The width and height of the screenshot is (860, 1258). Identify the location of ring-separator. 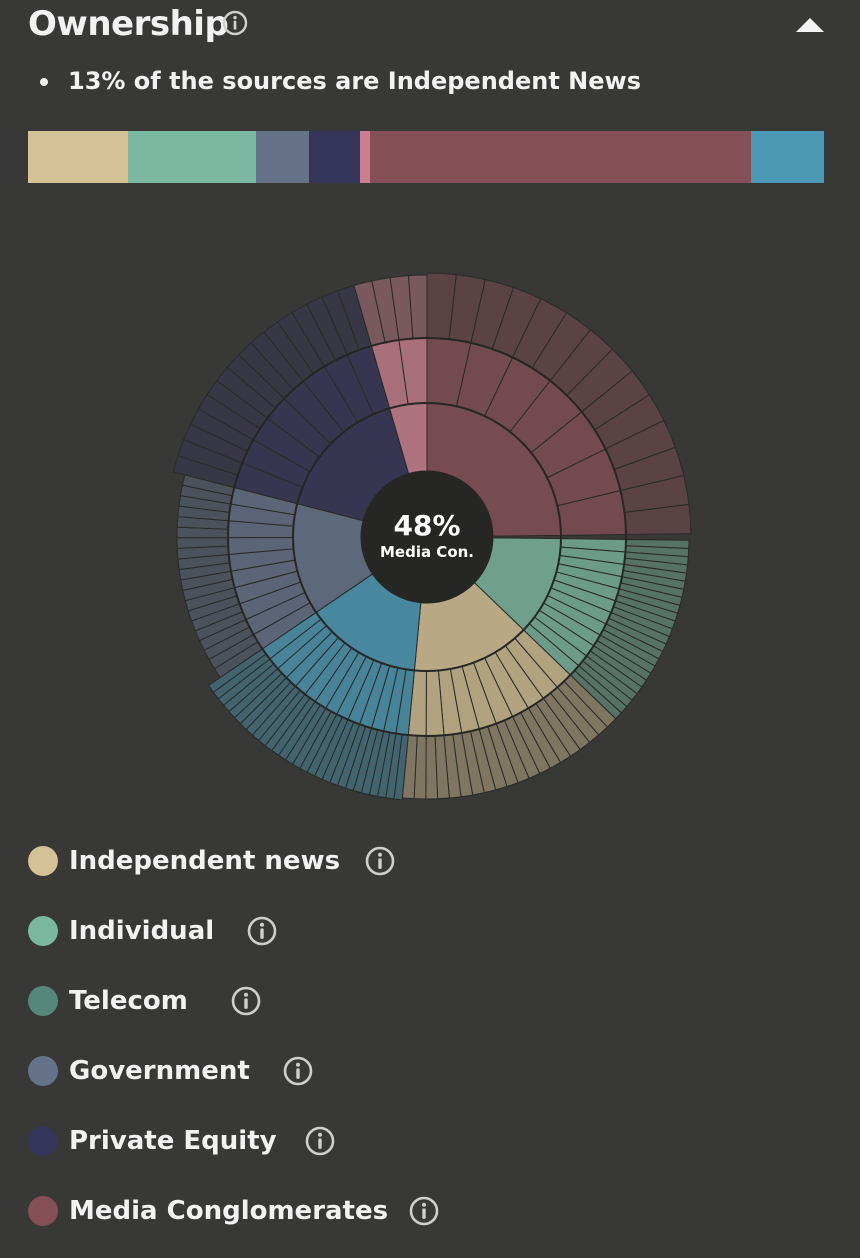
(427, 537).